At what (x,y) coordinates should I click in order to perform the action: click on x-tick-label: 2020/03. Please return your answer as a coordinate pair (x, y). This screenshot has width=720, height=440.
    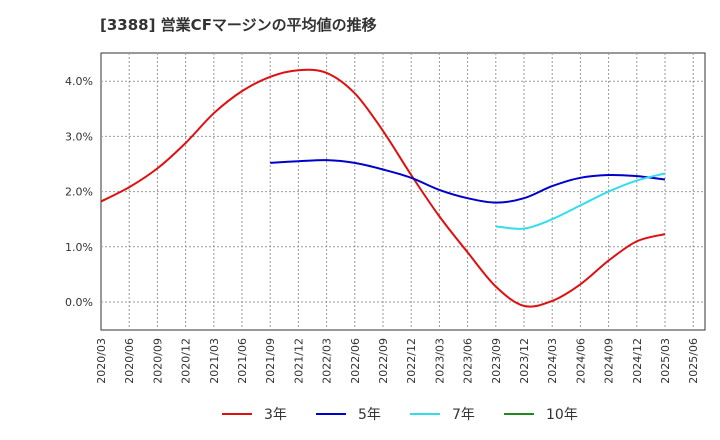
    Looking at the image, I should click on (101, 361).